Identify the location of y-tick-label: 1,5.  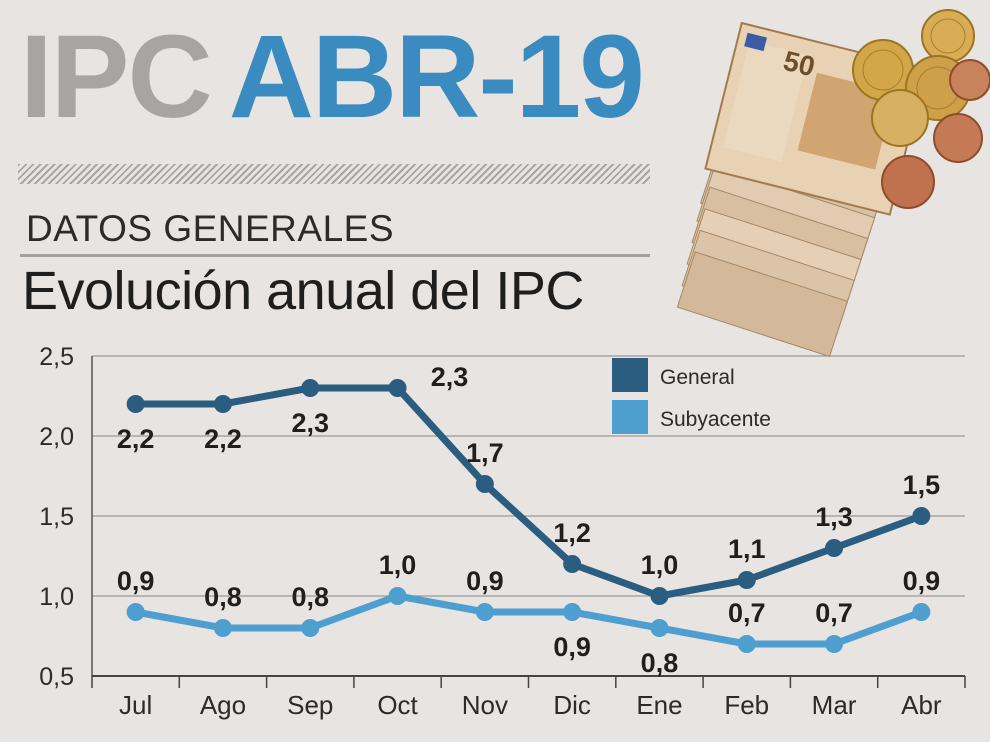
(56, 517).